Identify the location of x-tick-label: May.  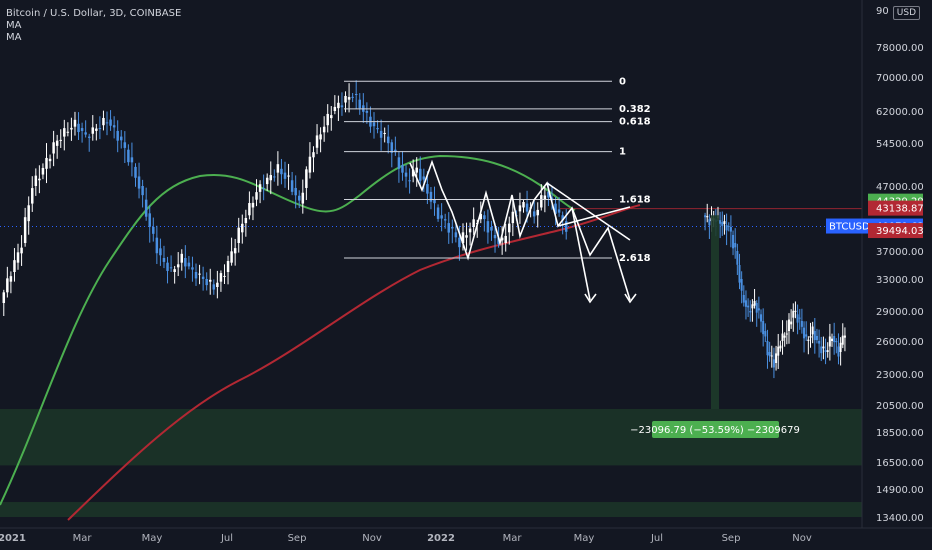
(584, 538).